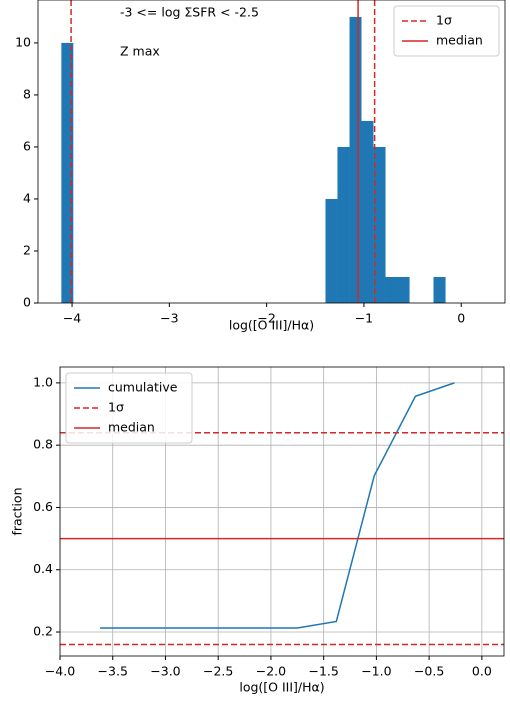 The height and width of the screenshot is (702, 510). Describe the element at coordinates (429, 671) in the screenshot. I see `x-tick-label: −0.5` at that location.